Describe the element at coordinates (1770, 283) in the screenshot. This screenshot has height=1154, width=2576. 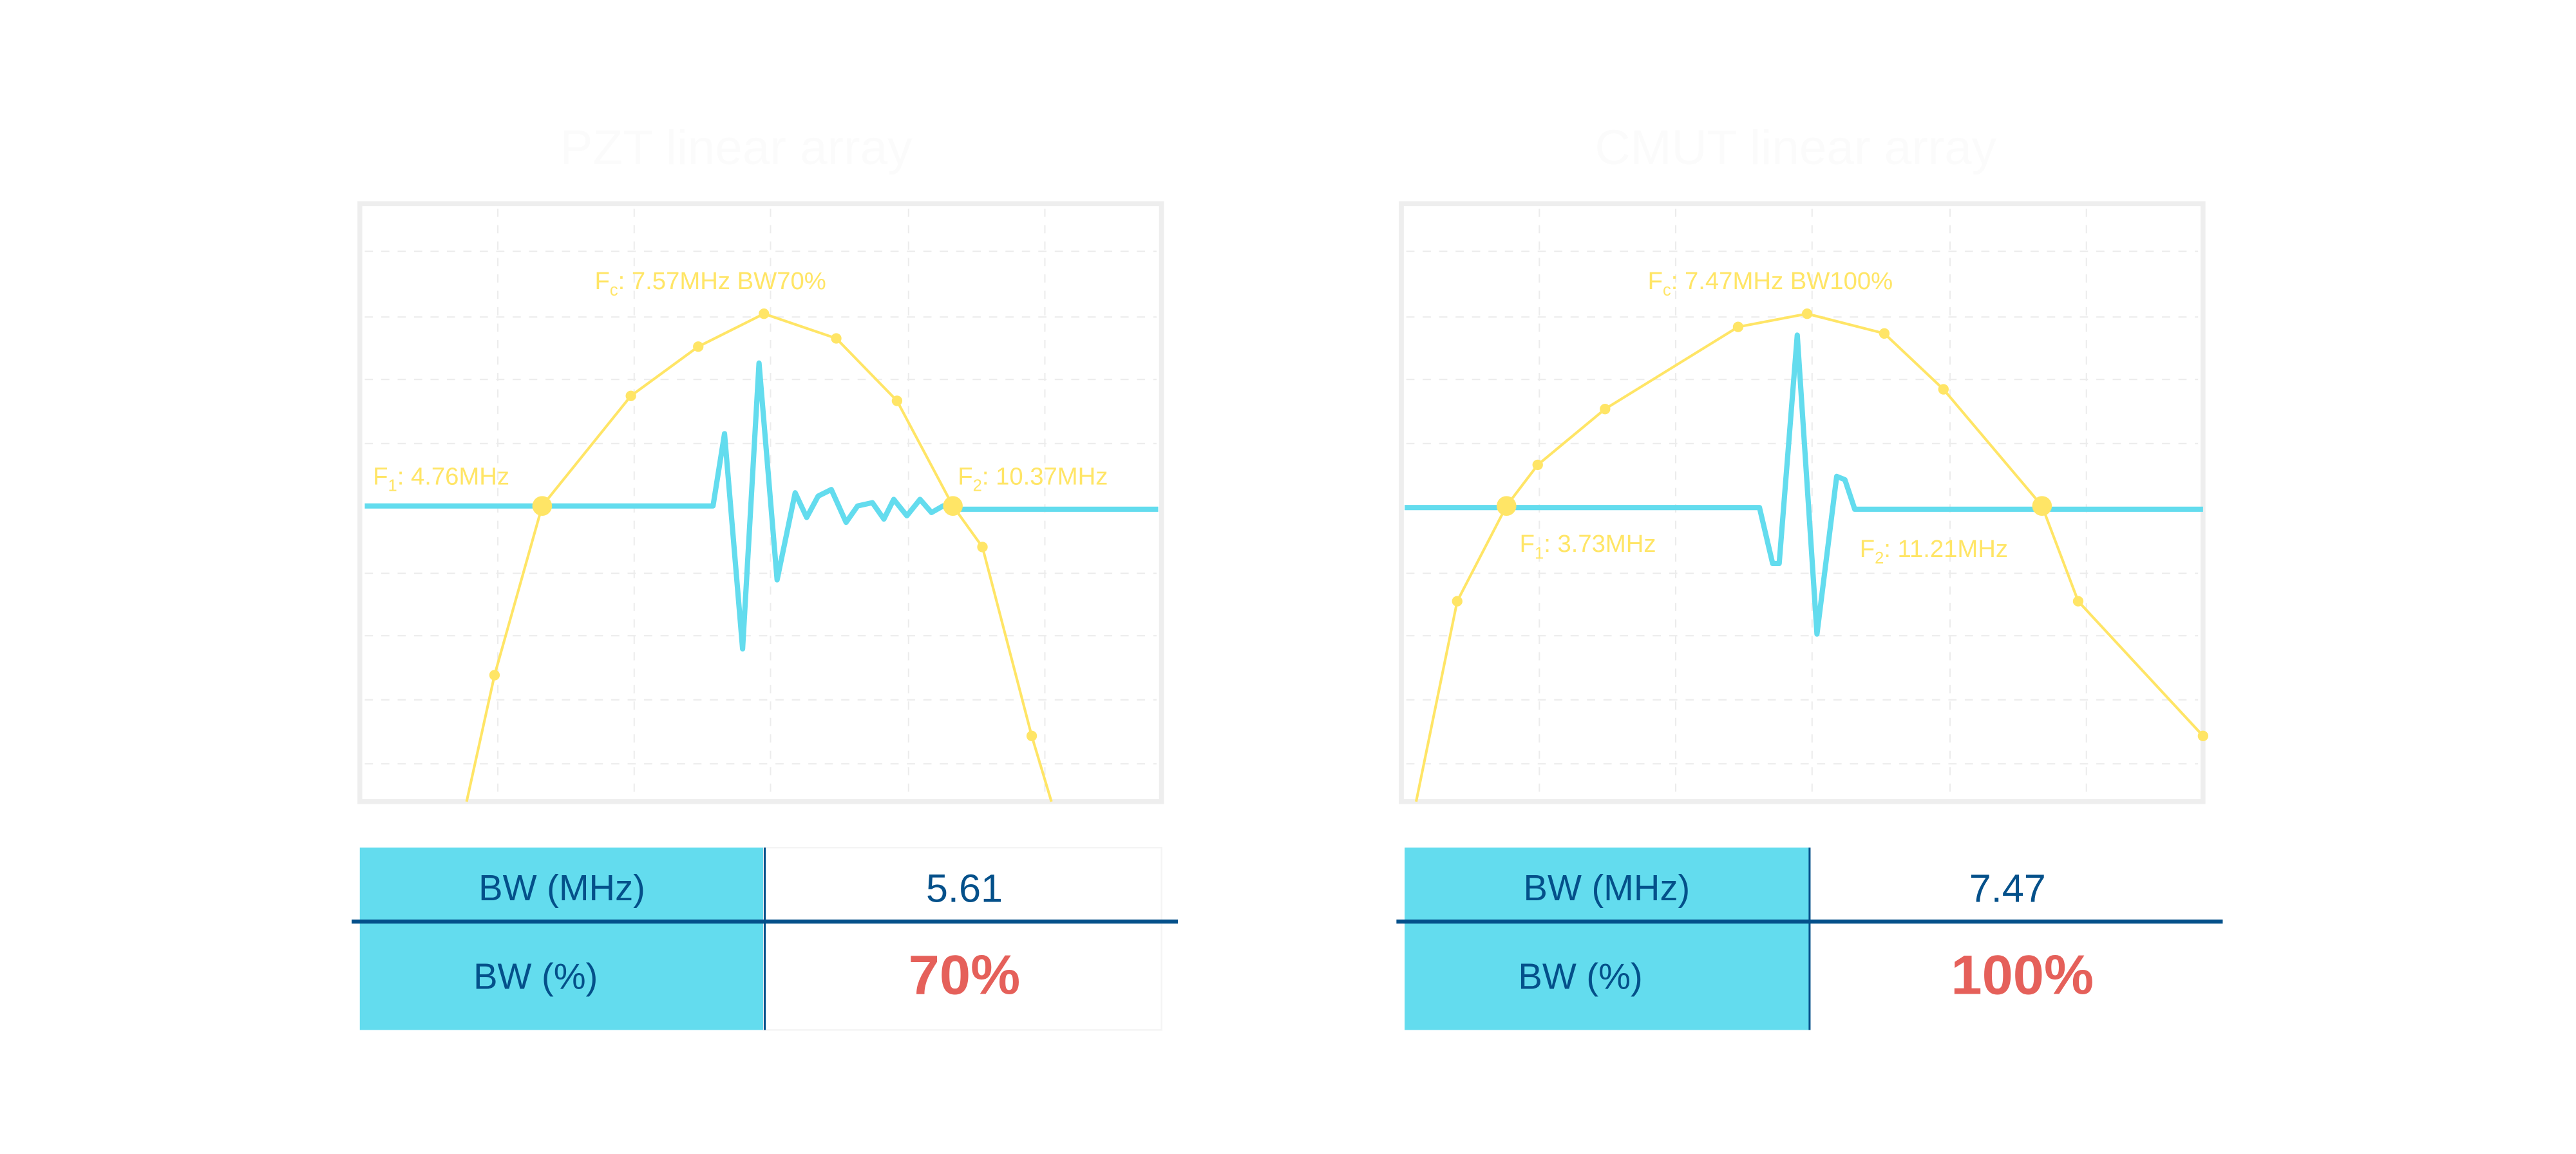
I see `fc-annotation: Fc: 7.47MHz BW100%` at that location.